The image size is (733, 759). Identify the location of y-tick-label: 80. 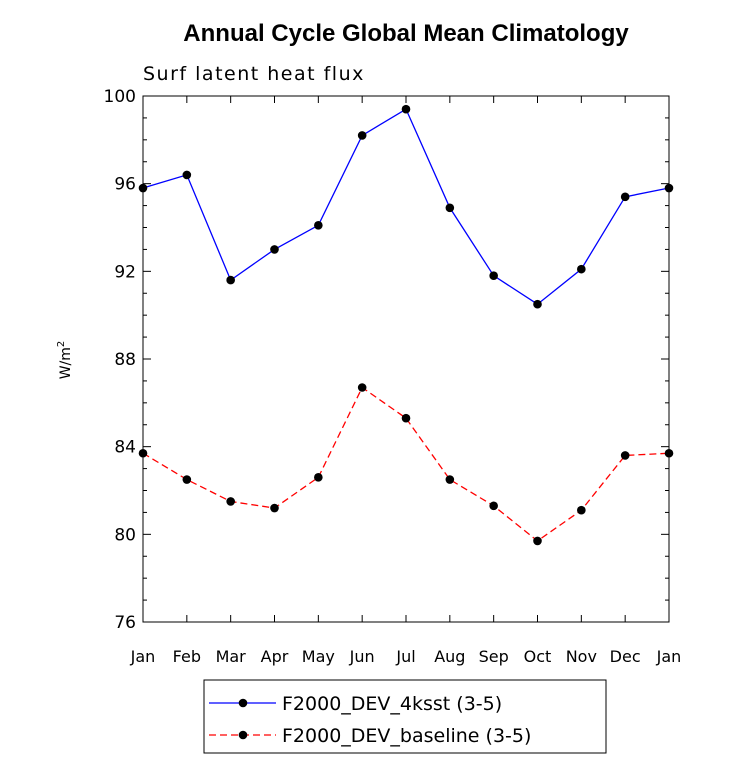
(125, 535).